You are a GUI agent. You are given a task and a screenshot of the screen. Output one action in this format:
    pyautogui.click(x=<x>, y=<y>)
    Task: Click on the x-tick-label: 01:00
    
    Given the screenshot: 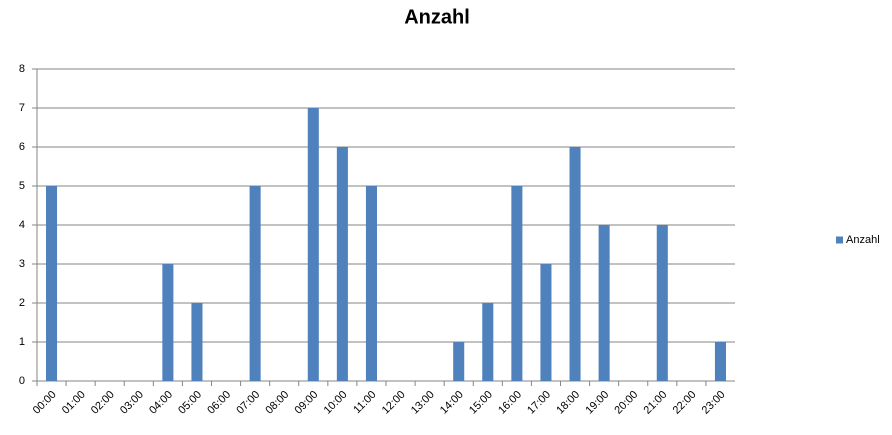 What is the action you would take?
    pyautogui.click(x=74, y=403)
    